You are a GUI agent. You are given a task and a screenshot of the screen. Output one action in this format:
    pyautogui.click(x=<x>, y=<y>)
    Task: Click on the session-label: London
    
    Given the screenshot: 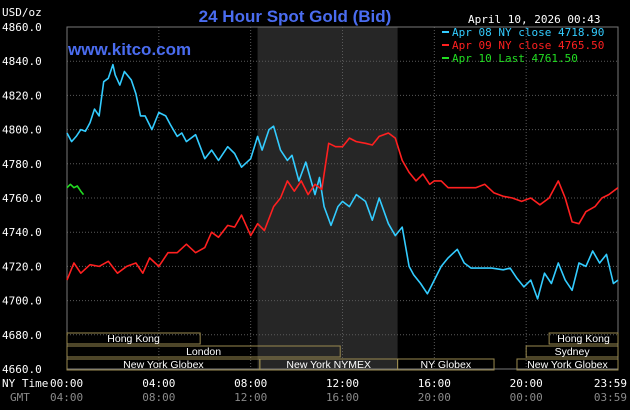 What is the action you would take?
    pyautogui.click(x=203, y=352)
    